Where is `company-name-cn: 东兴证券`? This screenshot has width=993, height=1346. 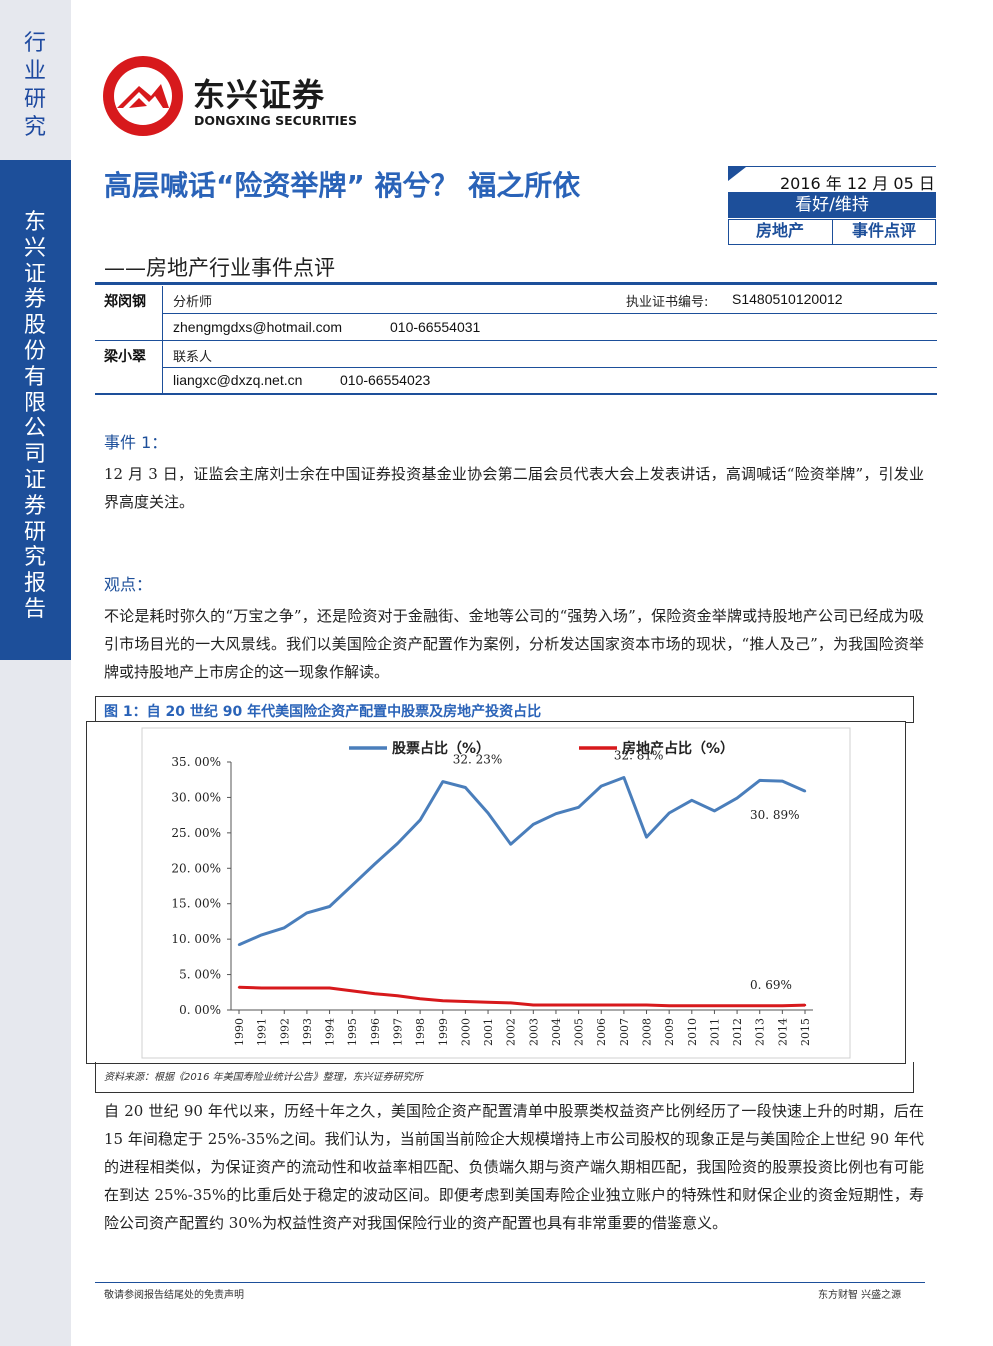 company-name-cn: 东兴证券 is located at coordinates (259, 95).